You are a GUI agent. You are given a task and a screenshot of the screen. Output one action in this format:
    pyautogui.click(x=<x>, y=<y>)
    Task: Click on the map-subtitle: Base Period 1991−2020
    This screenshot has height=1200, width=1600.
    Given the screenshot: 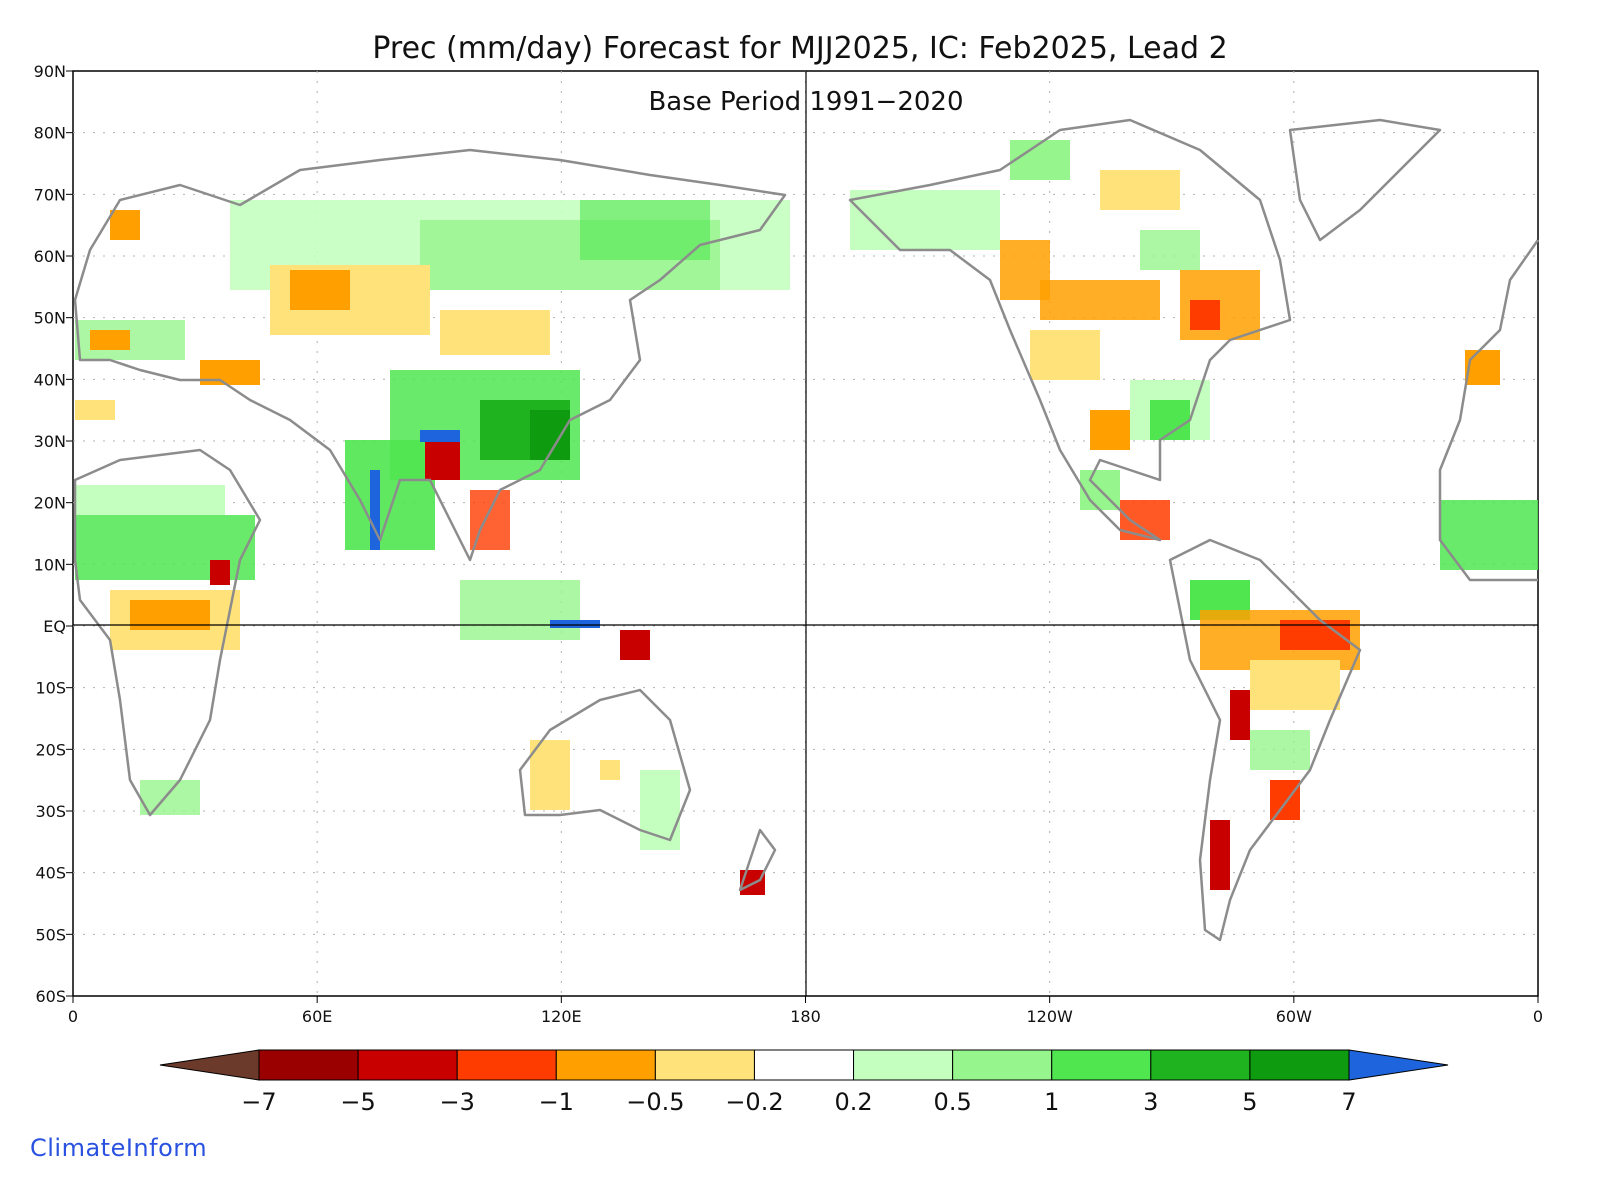 What is the action you would take?
    pyautogui.click(x=805, y=102)
    